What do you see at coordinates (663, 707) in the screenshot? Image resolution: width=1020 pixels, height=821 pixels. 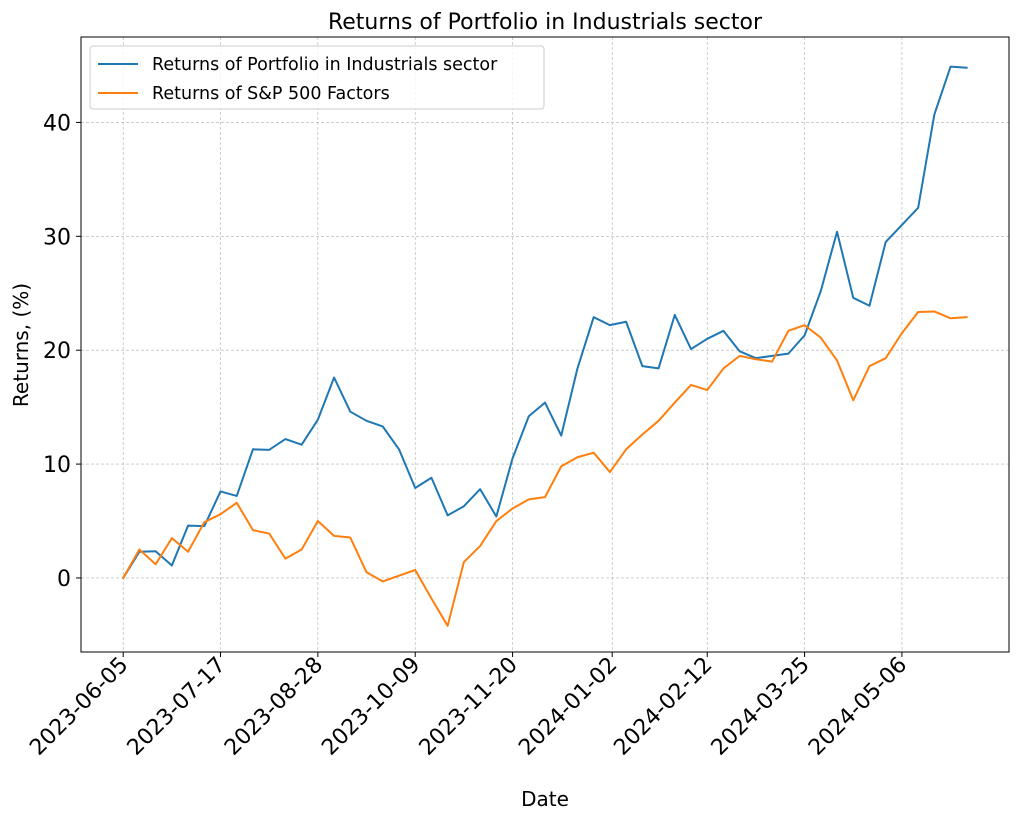 I see `x-tick-label: 2024-02-12` at bounding box center [663, 707].